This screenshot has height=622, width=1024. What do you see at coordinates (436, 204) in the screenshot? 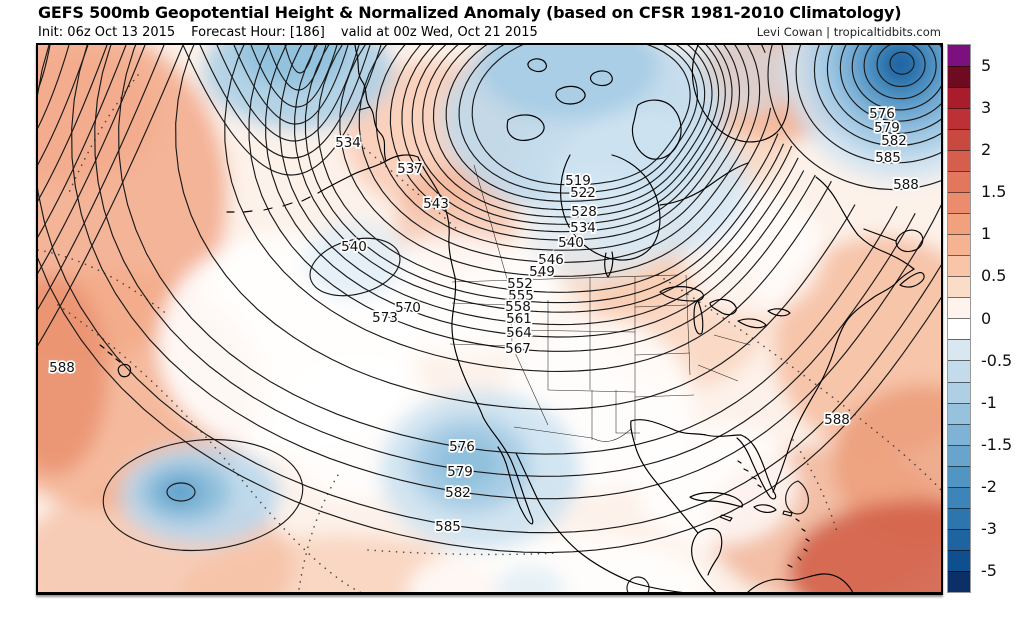
I see `contour-label: 543` at bounding box center [436, 204].